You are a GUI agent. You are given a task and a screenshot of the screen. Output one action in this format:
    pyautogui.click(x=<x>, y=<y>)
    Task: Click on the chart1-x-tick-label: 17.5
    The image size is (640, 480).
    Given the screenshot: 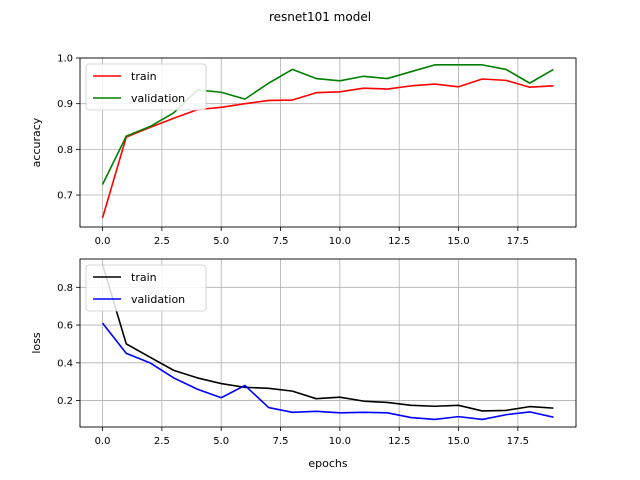 What is the action you would take?
    pyautogui.click(x=518, y=441)
    